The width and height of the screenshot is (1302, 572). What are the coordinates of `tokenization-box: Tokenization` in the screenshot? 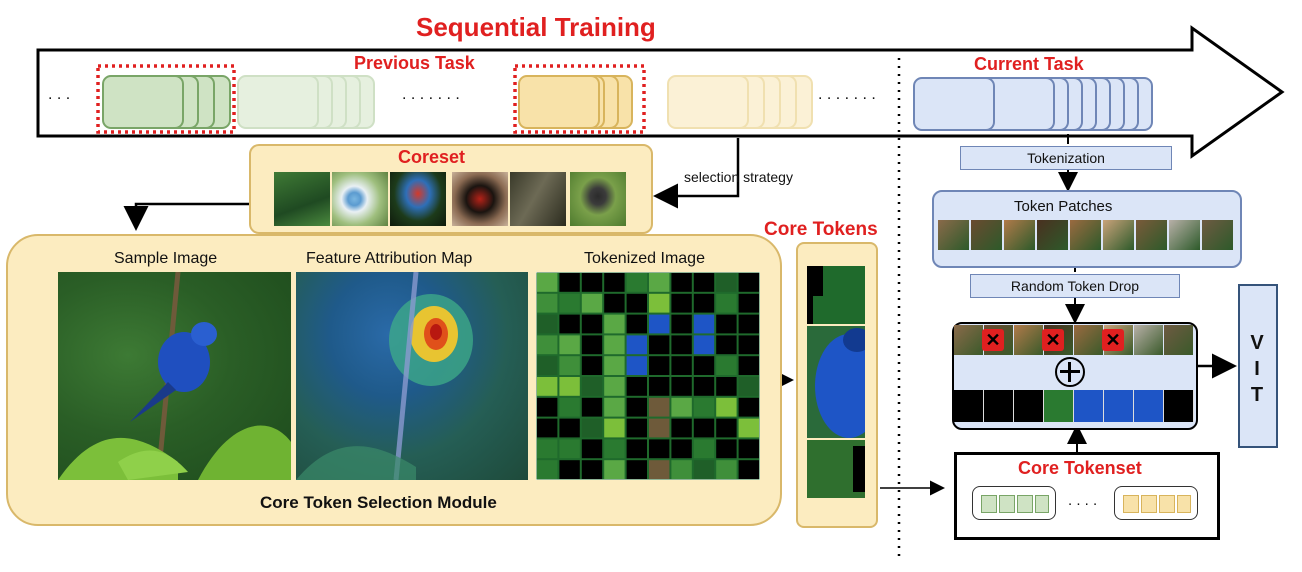 It's located at (1066, 158).